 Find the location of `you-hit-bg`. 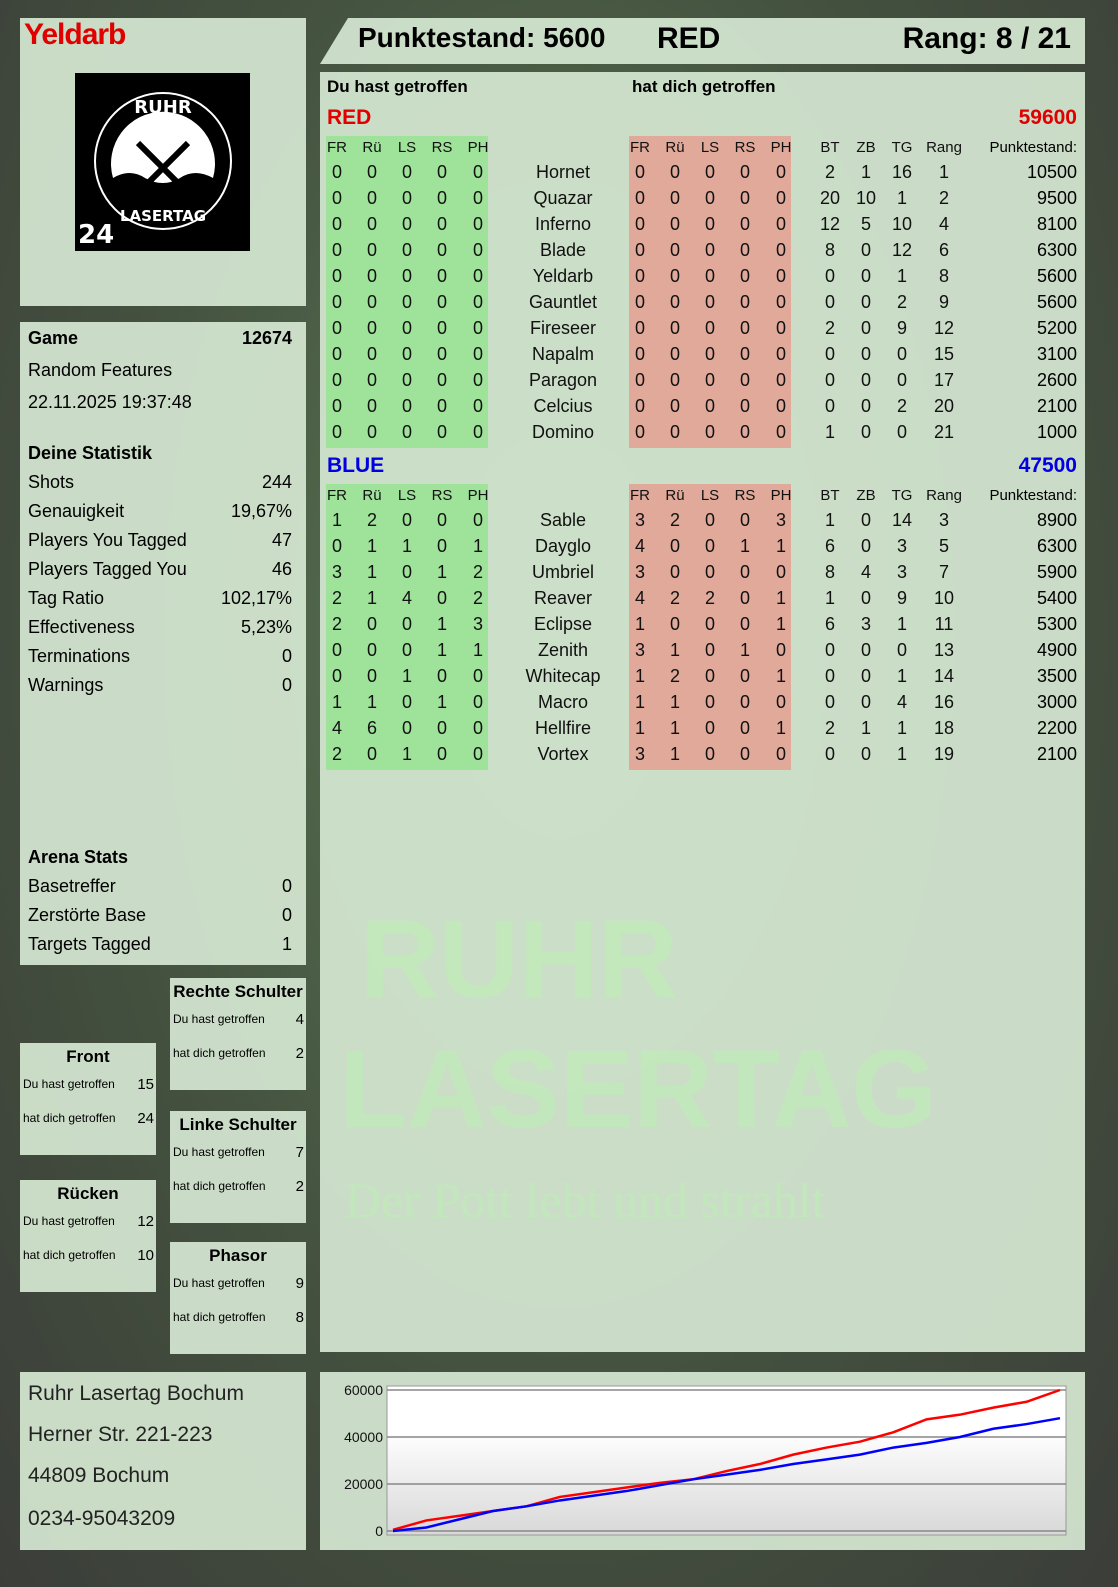

you-hit-bg is located at coordinates (407, 292).